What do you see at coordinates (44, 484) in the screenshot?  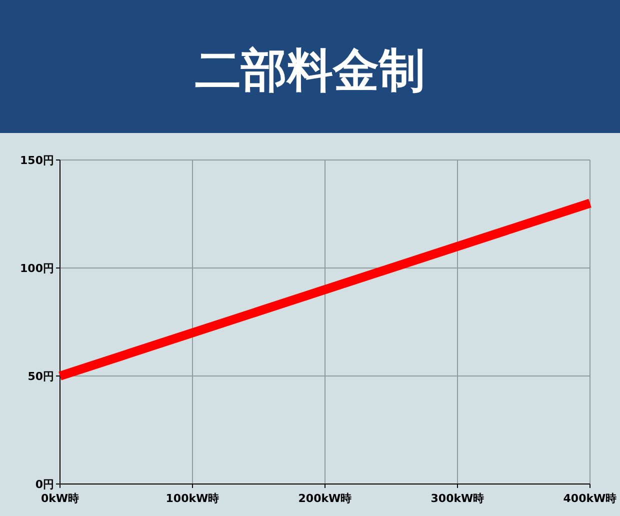 I see `y-tick-label: 0円` at bounding box center [44, 484].